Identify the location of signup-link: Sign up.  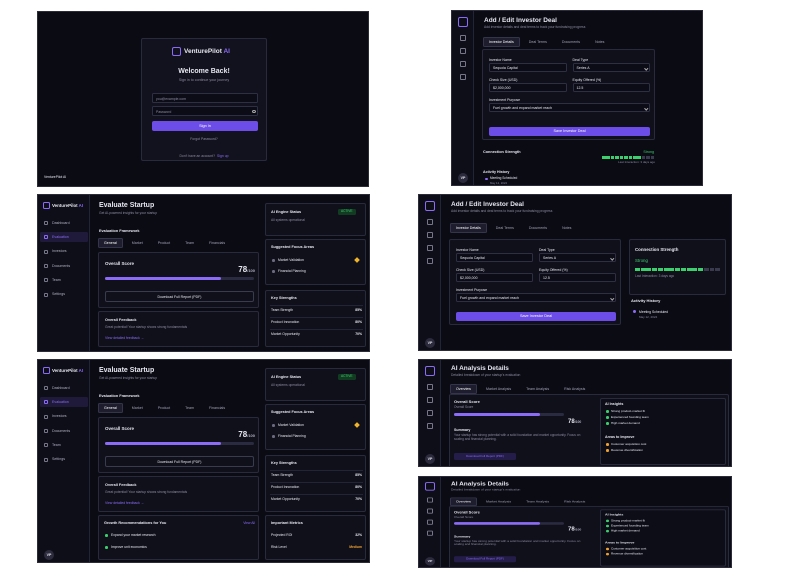
(223, 156).